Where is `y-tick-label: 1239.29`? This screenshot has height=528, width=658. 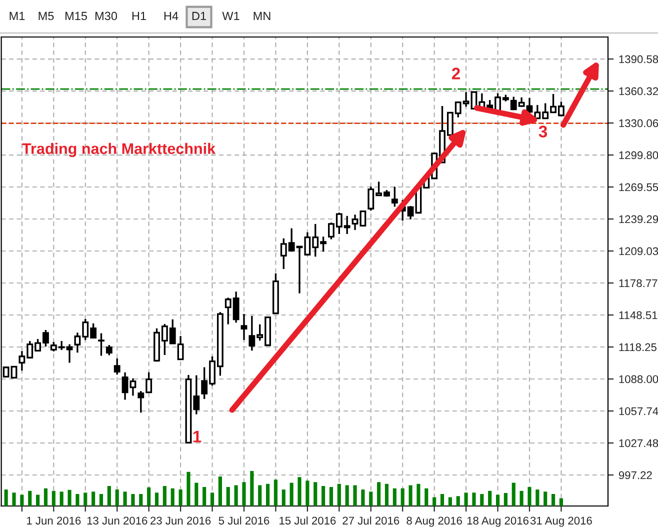 y-tick-label: 1239.29 is located at coordinates (638, 219).